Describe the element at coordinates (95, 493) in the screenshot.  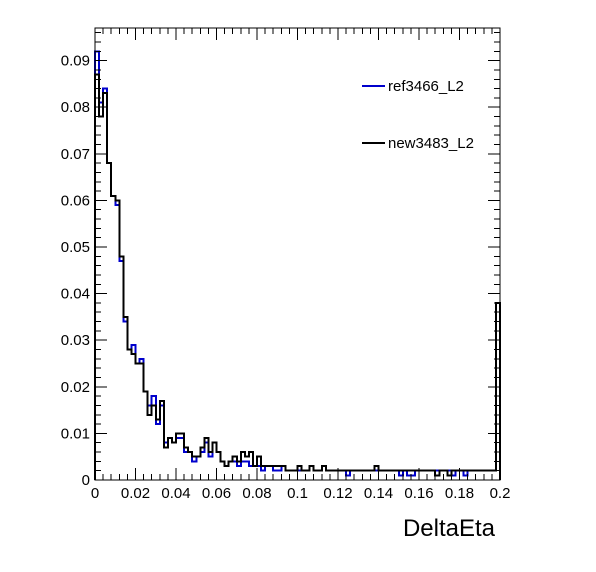
I see `x-tick-label: 0` at that location.